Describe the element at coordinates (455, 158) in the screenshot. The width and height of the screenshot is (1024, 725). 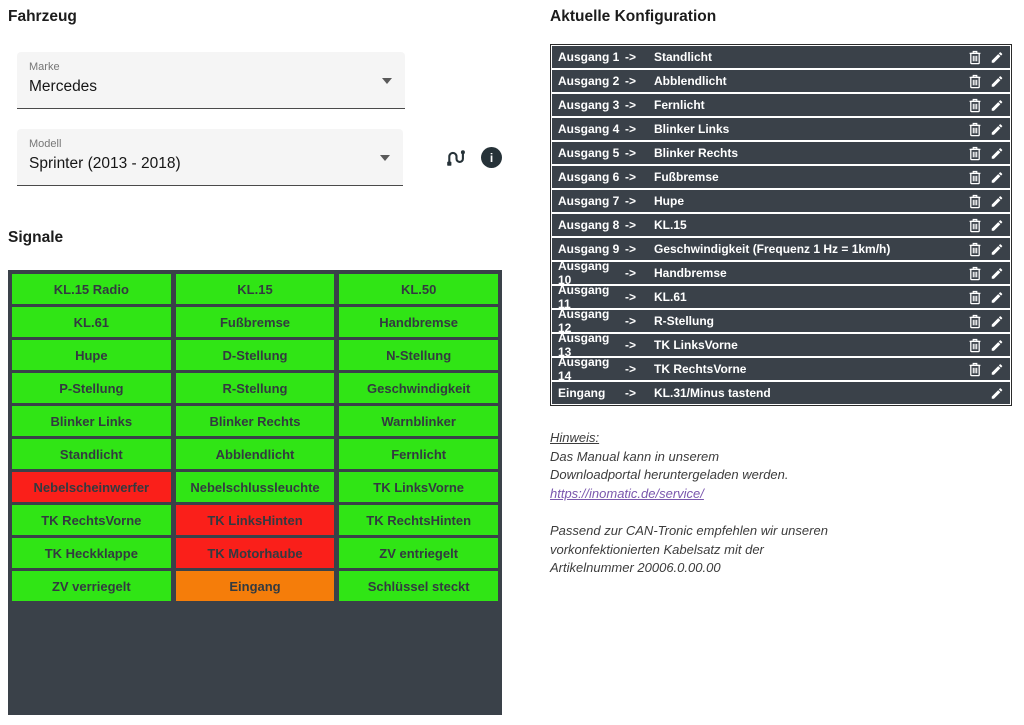
I see `cable-icon` at that location.